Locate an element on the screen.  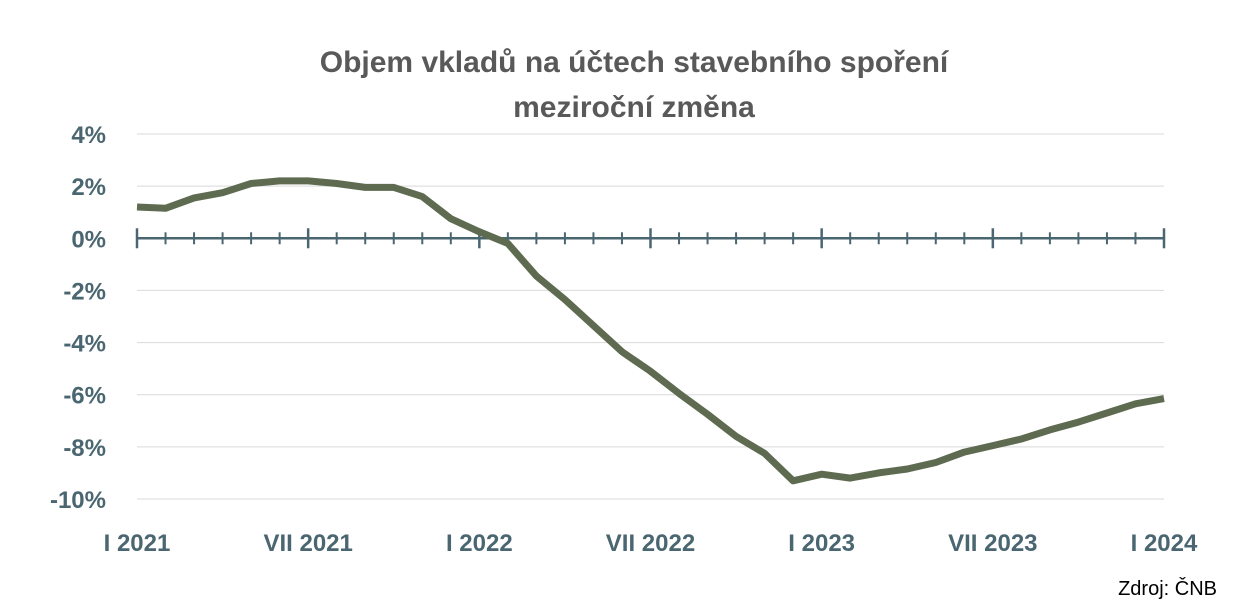
x-tick-label: VII 2022 is located at coordinates (650, 543).